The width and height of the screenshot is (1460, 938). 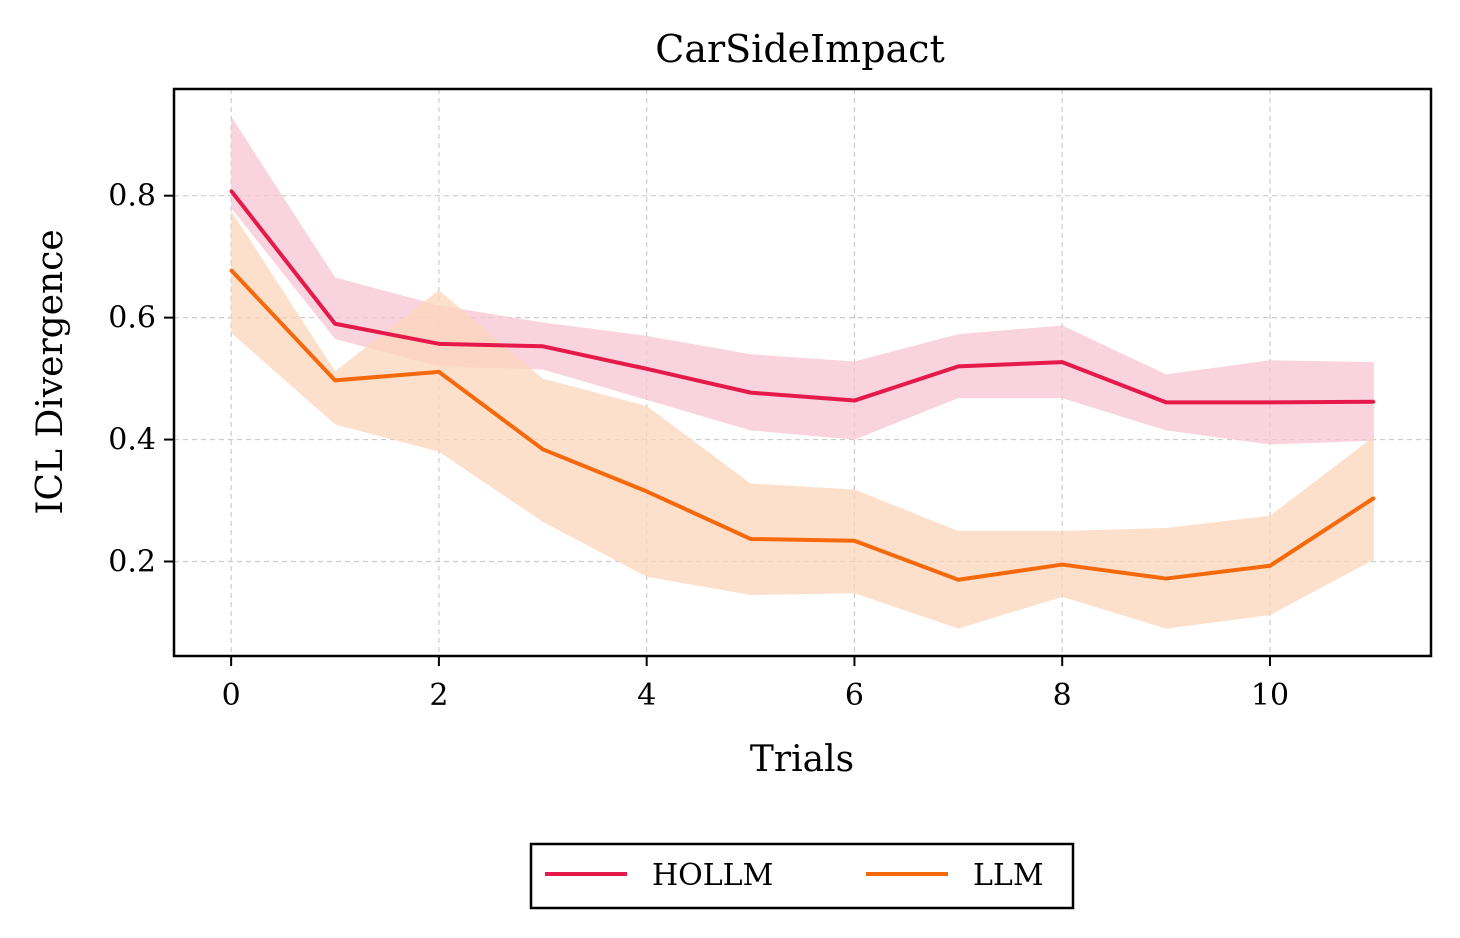 What do you see at coordinates (1270, 695) in the screenshot?
I see `x-tick-label: 10` at bounding box center [1270, 695].